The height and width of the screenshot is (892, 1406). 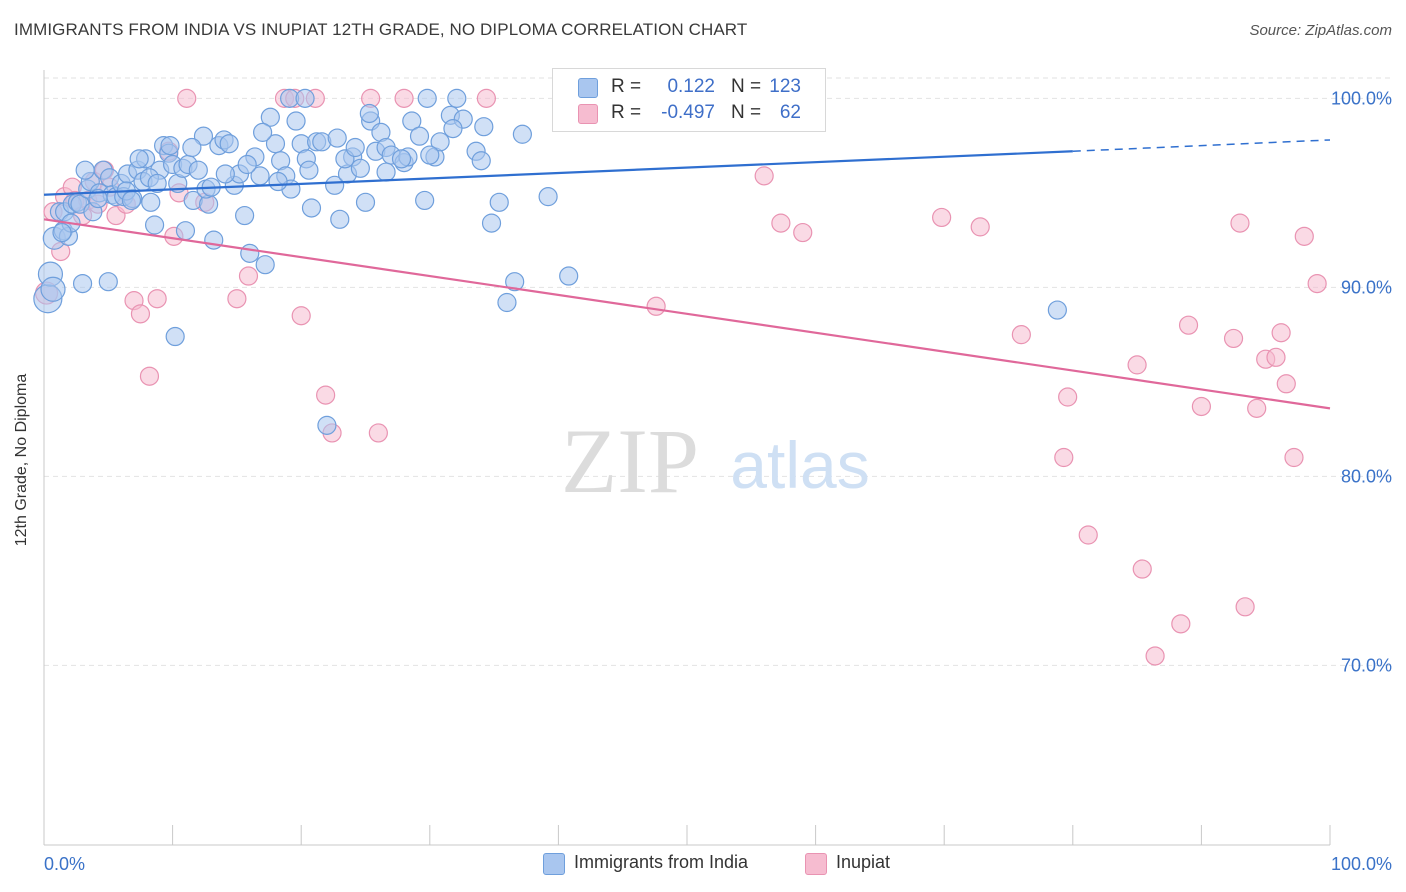 What do you see at coordinates (588, 114) in the screenshot?
I see `legend-swatch-inupiat` at bounding box center [588, 114].